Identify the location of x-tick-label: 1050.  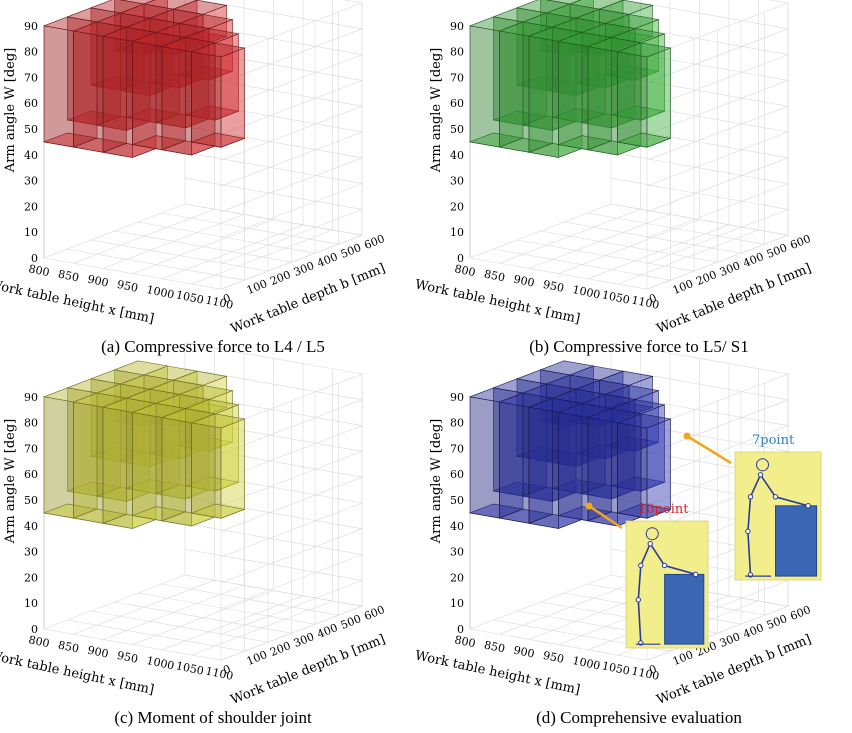
(190, 297).